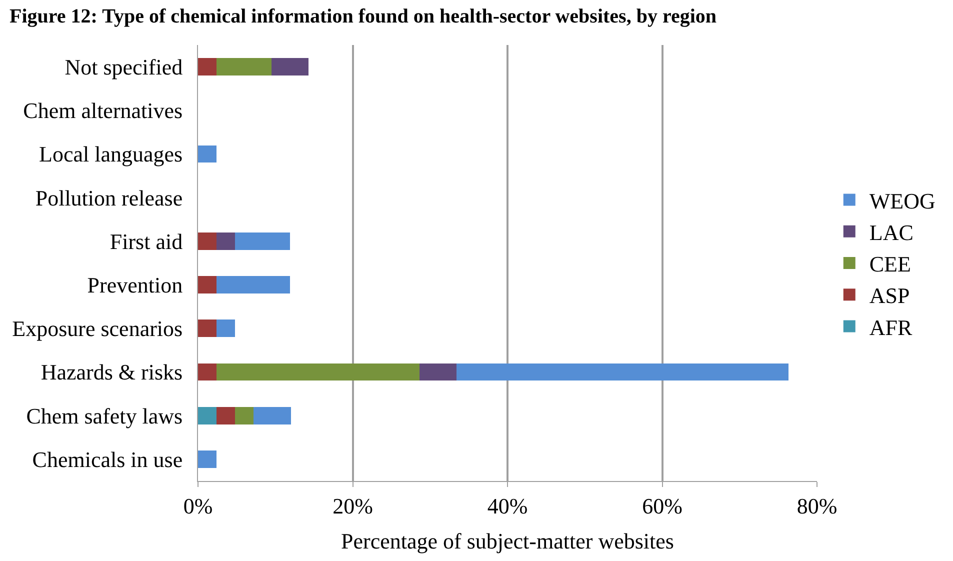 Image resolution: width=953 pixels, height=561 pixels. Describe the element at coordinates (97, 329) in the screenshot. I see `y-tick-label: Exposure scenarios` at that location.